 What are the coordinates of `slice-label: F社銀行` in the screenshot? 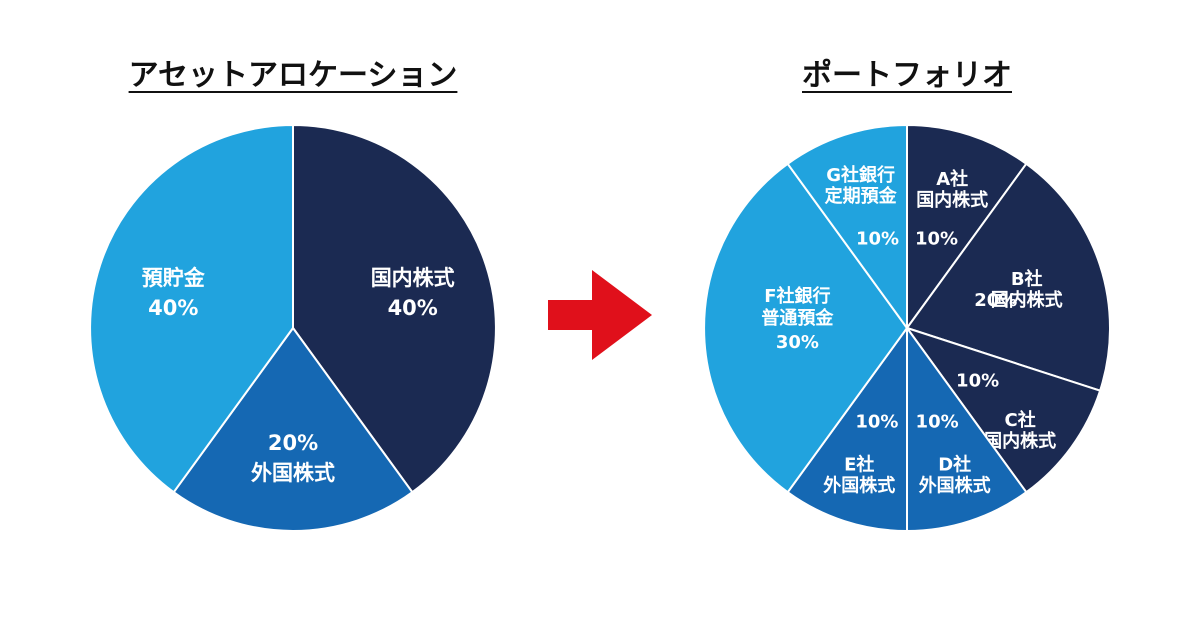 It's located at (797, 296).